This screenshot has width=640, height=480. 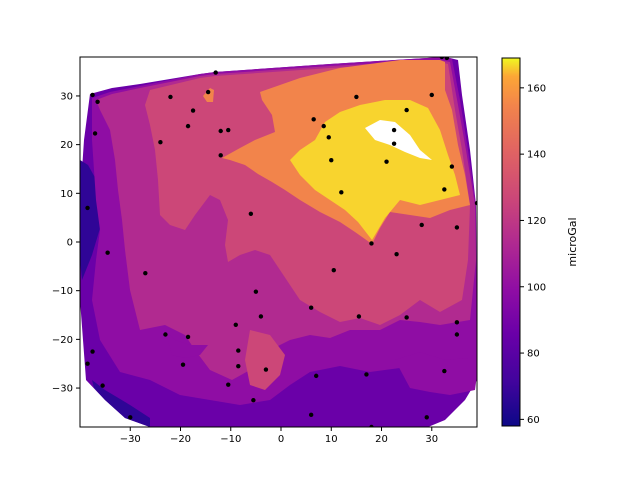 What do you see at coordinates (533, 354) in the screenshot?
I see `colorbar-tick-label: 80` at bounding box center [533, 354].